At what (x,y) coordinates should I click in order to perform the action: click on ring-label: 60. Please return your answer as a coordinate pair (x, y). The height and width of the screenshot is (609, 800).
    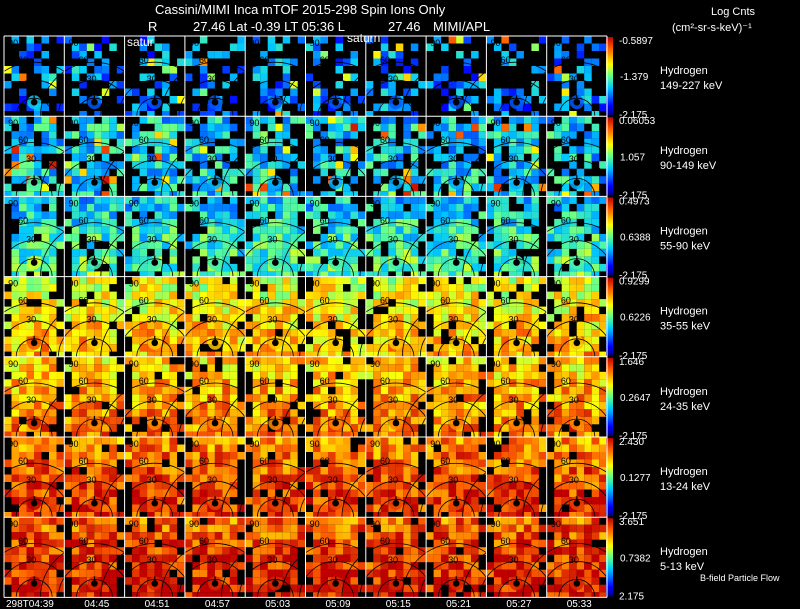
    Looking at the image, I should click on (385, 461).